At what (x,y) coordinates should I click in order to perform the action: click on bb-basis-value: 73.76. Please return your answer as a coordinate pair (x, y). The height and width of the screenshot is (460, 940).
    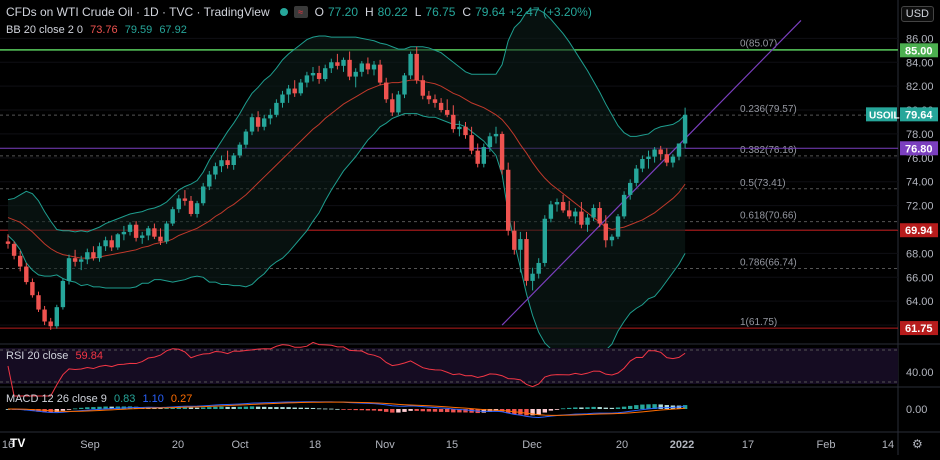
    Looking at the image, I should click on (104, 30).